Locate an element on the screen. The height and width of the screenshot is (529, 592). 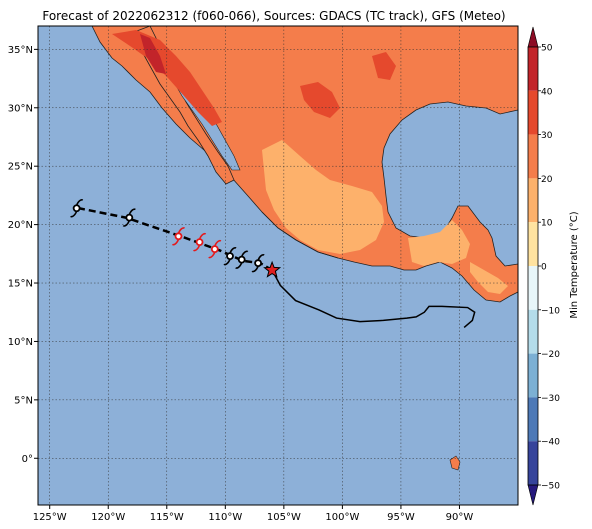
colorbar-tick-label: −10 is located at coordinates (550, 311).